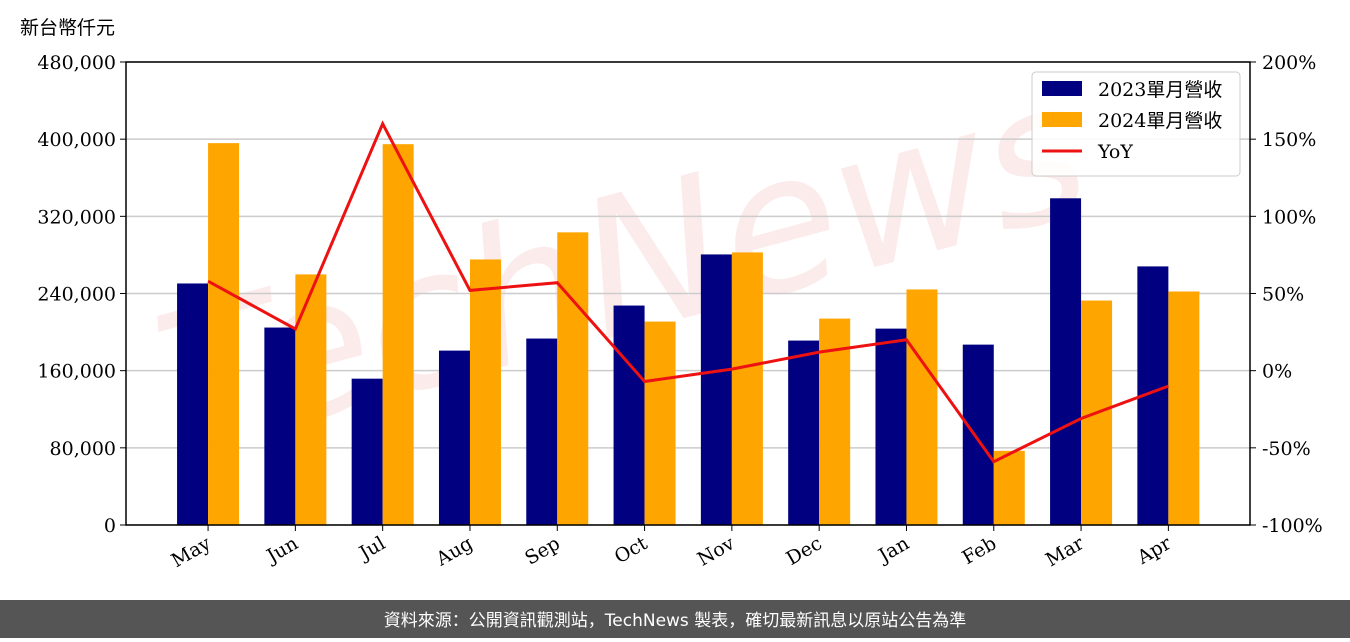  Describe the element at coordinates (631, 550) in the screenshot. I see `x-tick-label: Oct` at that location.